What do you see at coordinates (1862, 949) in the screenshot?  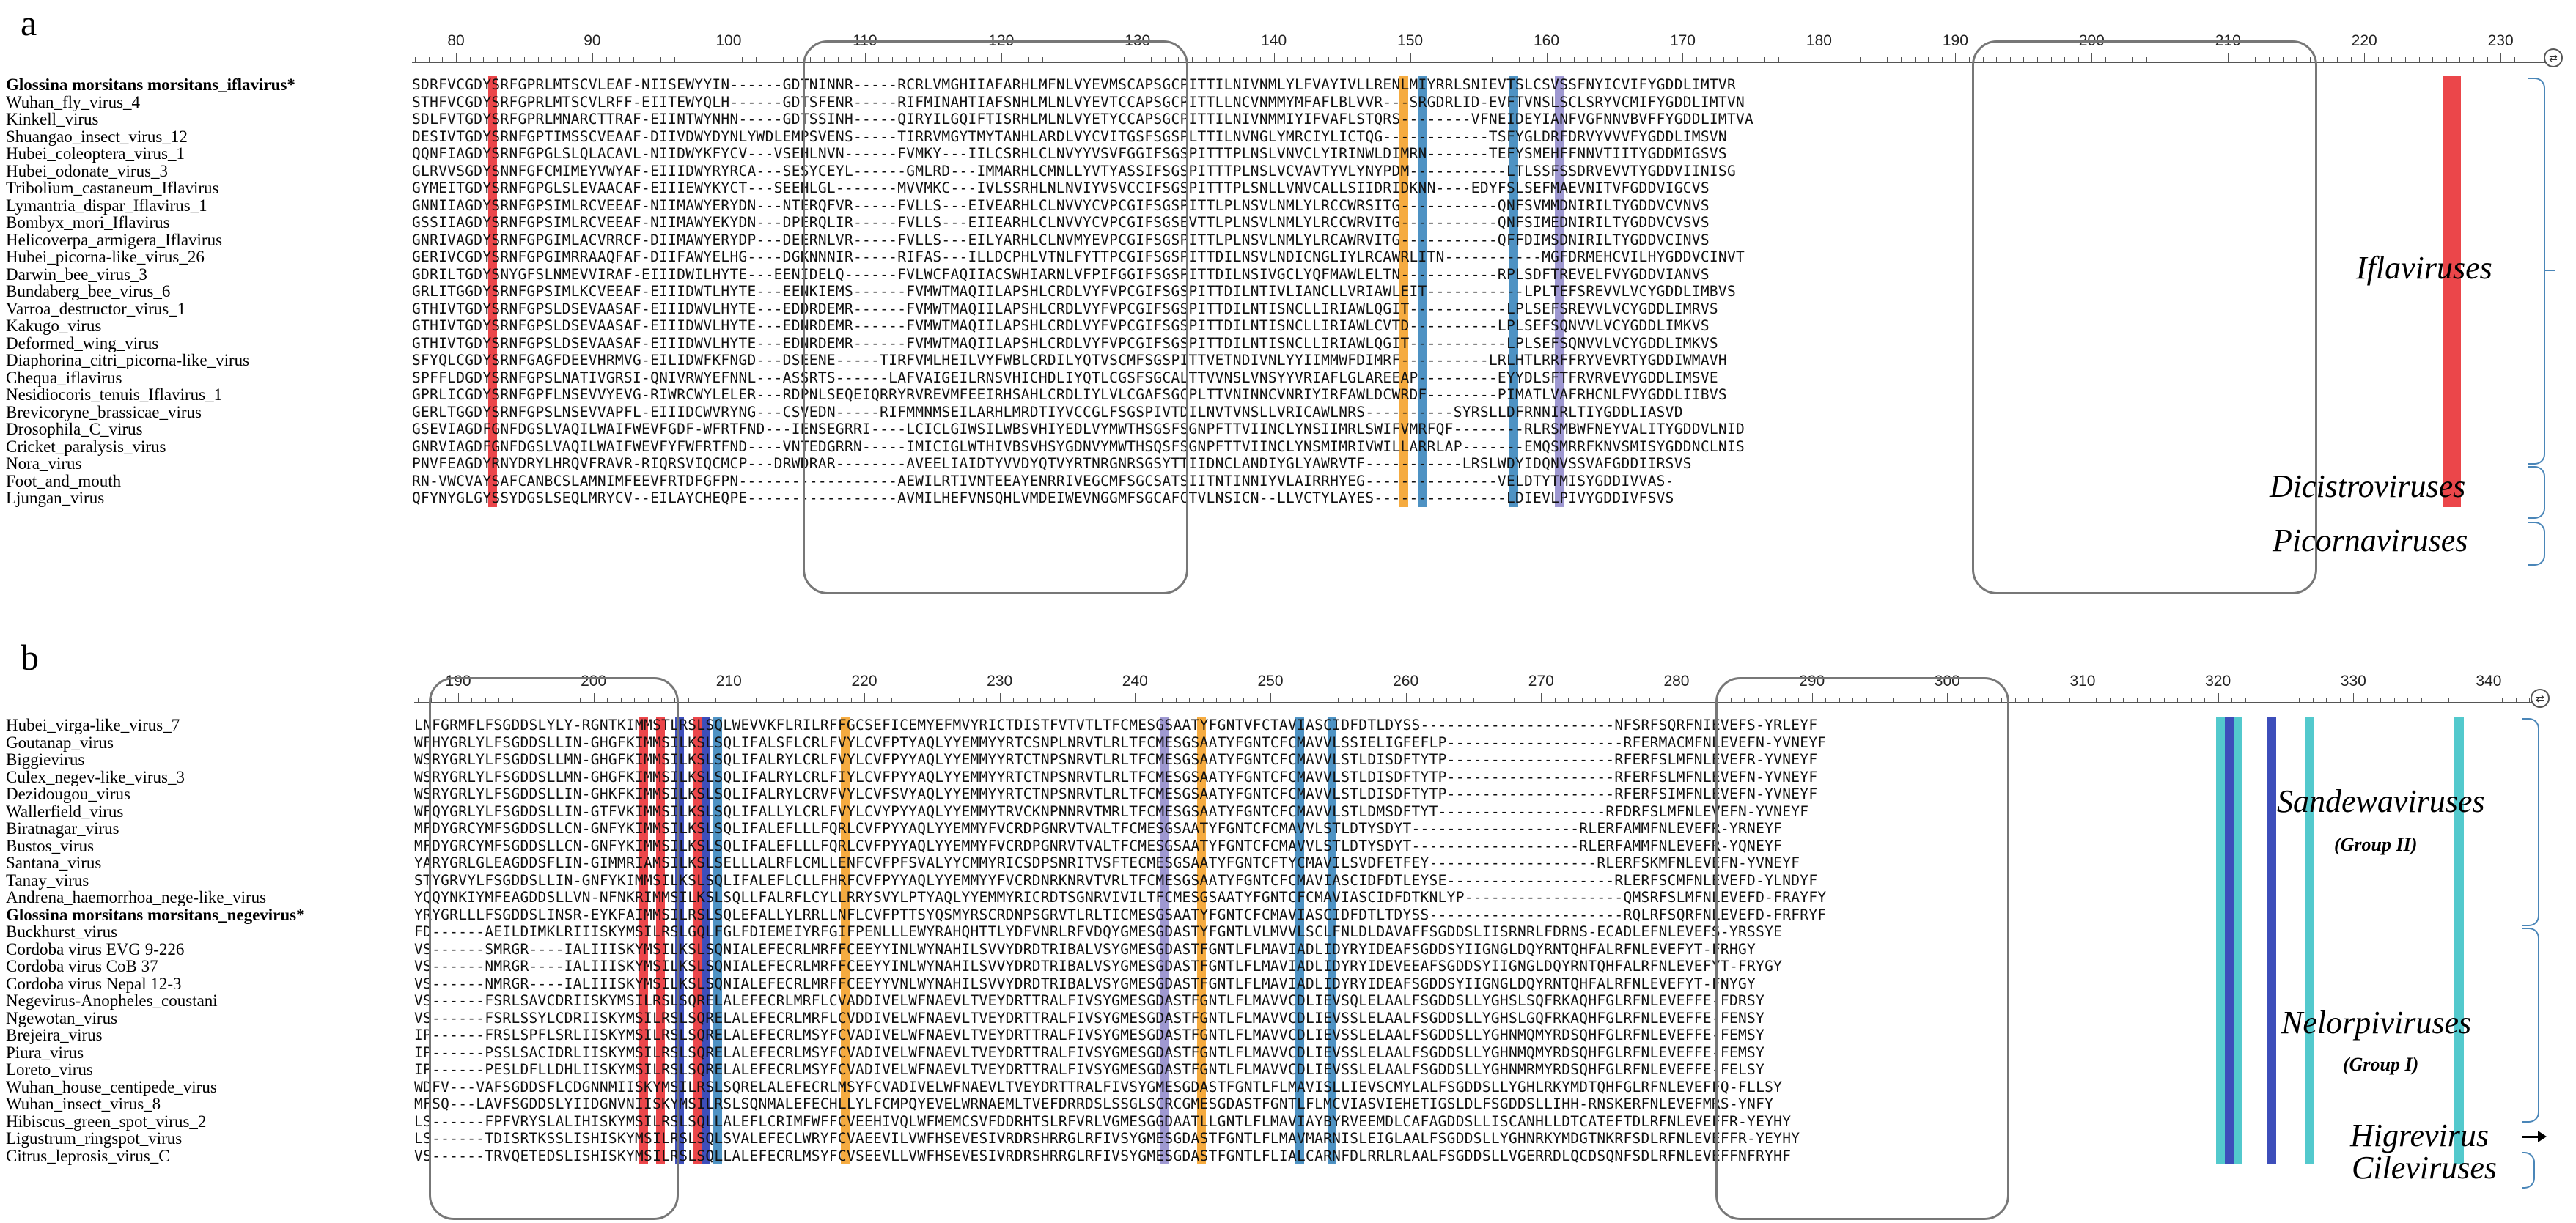 I see `panel-b-oval-right` at bounding box center [1862, 949].